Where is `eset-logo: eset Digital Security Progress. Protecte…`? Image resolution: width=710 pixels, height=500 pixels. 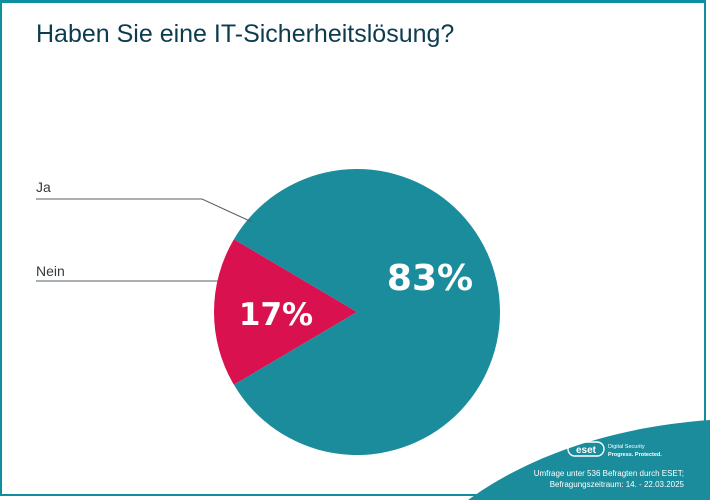
eset-logo: eset Digital Security Progress. Protecte… is located at coordinates (614, 449).